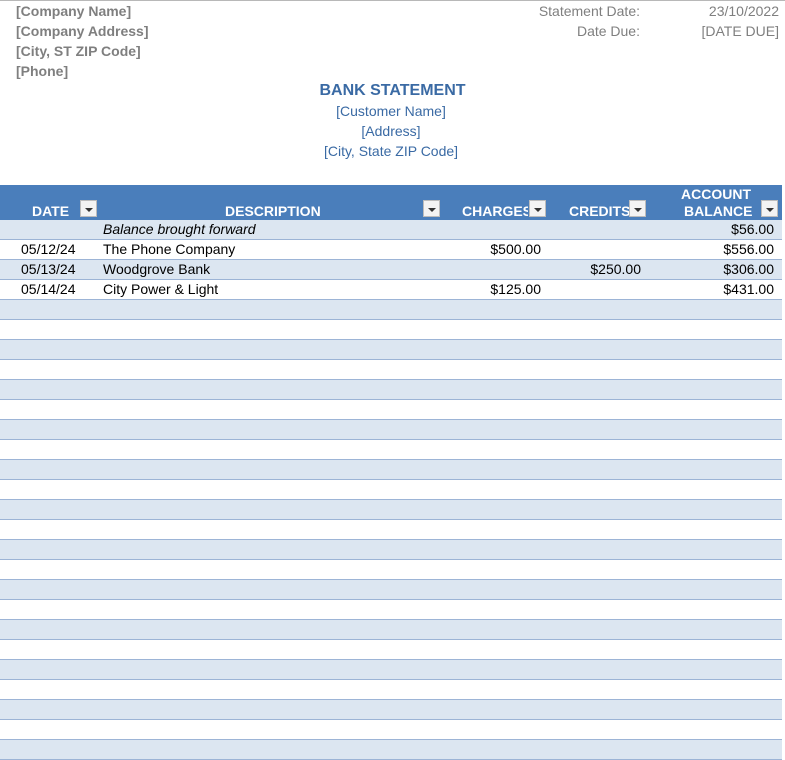 Image resolution: width=785 pixels, height=760 pixels. What do you see at coordinates (748, 249) in the screenshot?
I see `cell-balance: $556.00` at bounding box center [748, 249].